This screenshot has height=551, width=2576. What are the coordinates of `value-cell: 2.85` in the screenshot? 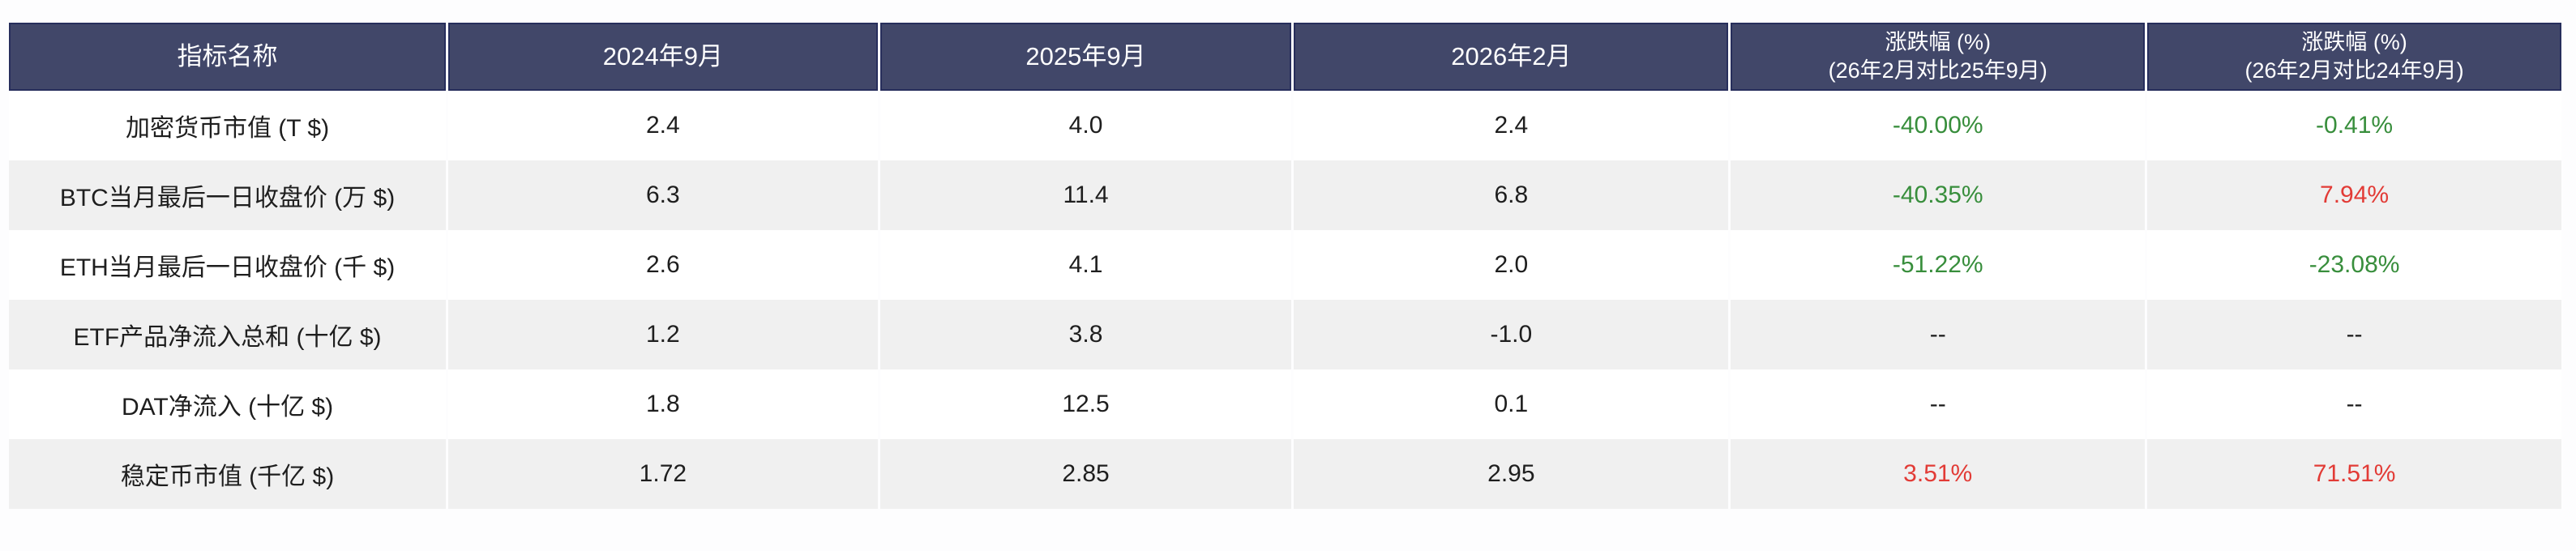 It's located at (1085, 474).